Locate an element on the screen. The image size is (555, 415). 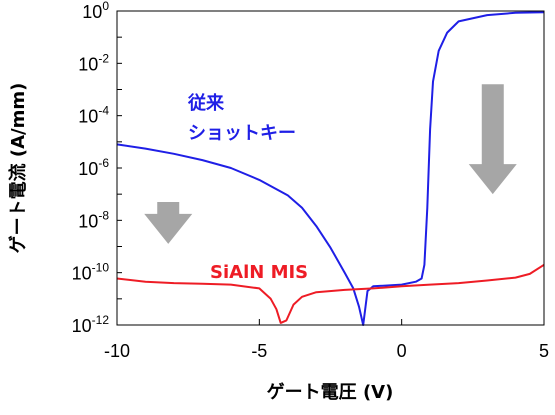
y-axis-label: ゲート電流 (A/mm) is located at coordinates (18, 168).